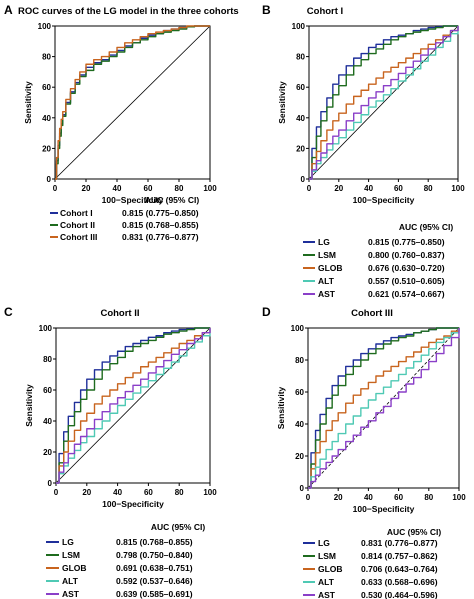 The width and height of the screenshot is (474, 599). What do you see at coordinates (372, 313) in the screenshot?
I see `panel-title: Cohort III` at bounding box center [372, 313].